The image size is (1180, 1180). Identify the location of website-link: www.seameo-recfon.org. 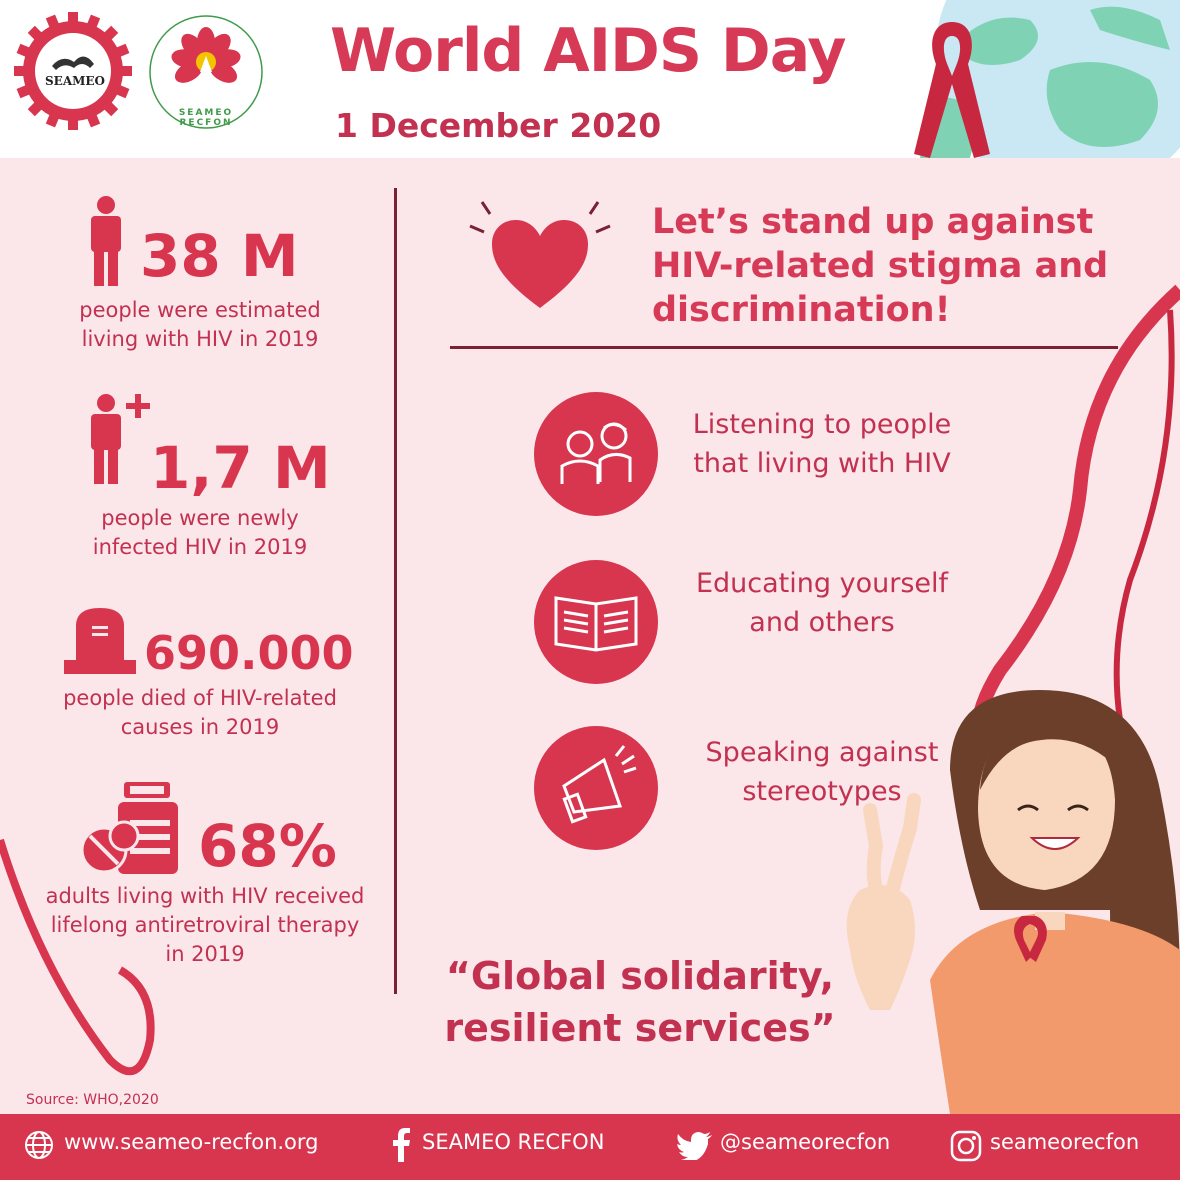
(191, 1142).